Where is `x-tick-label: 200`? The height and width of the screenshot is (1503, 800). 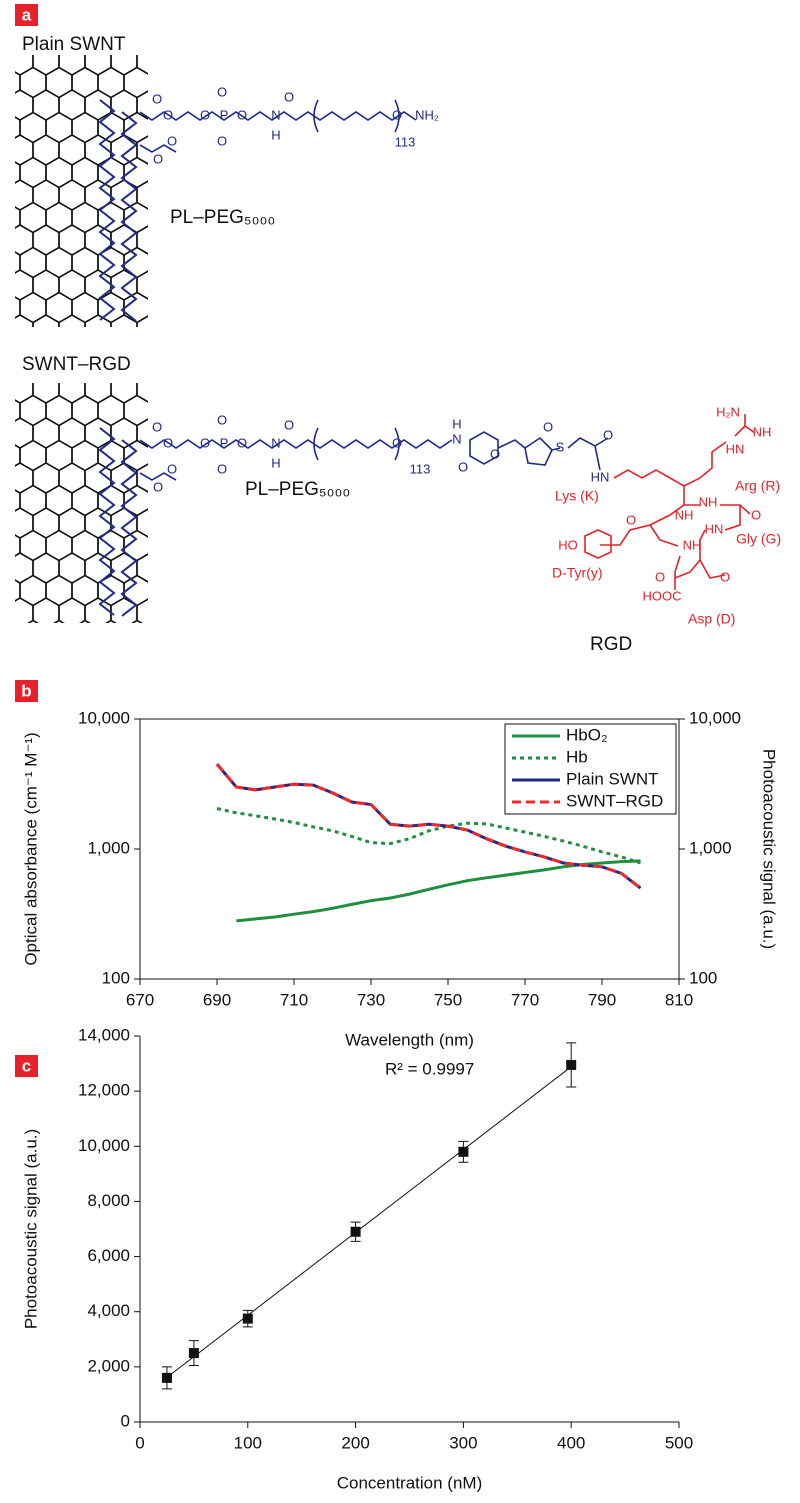 x-tick-label: 200 is located at coordinates (355, 1442).